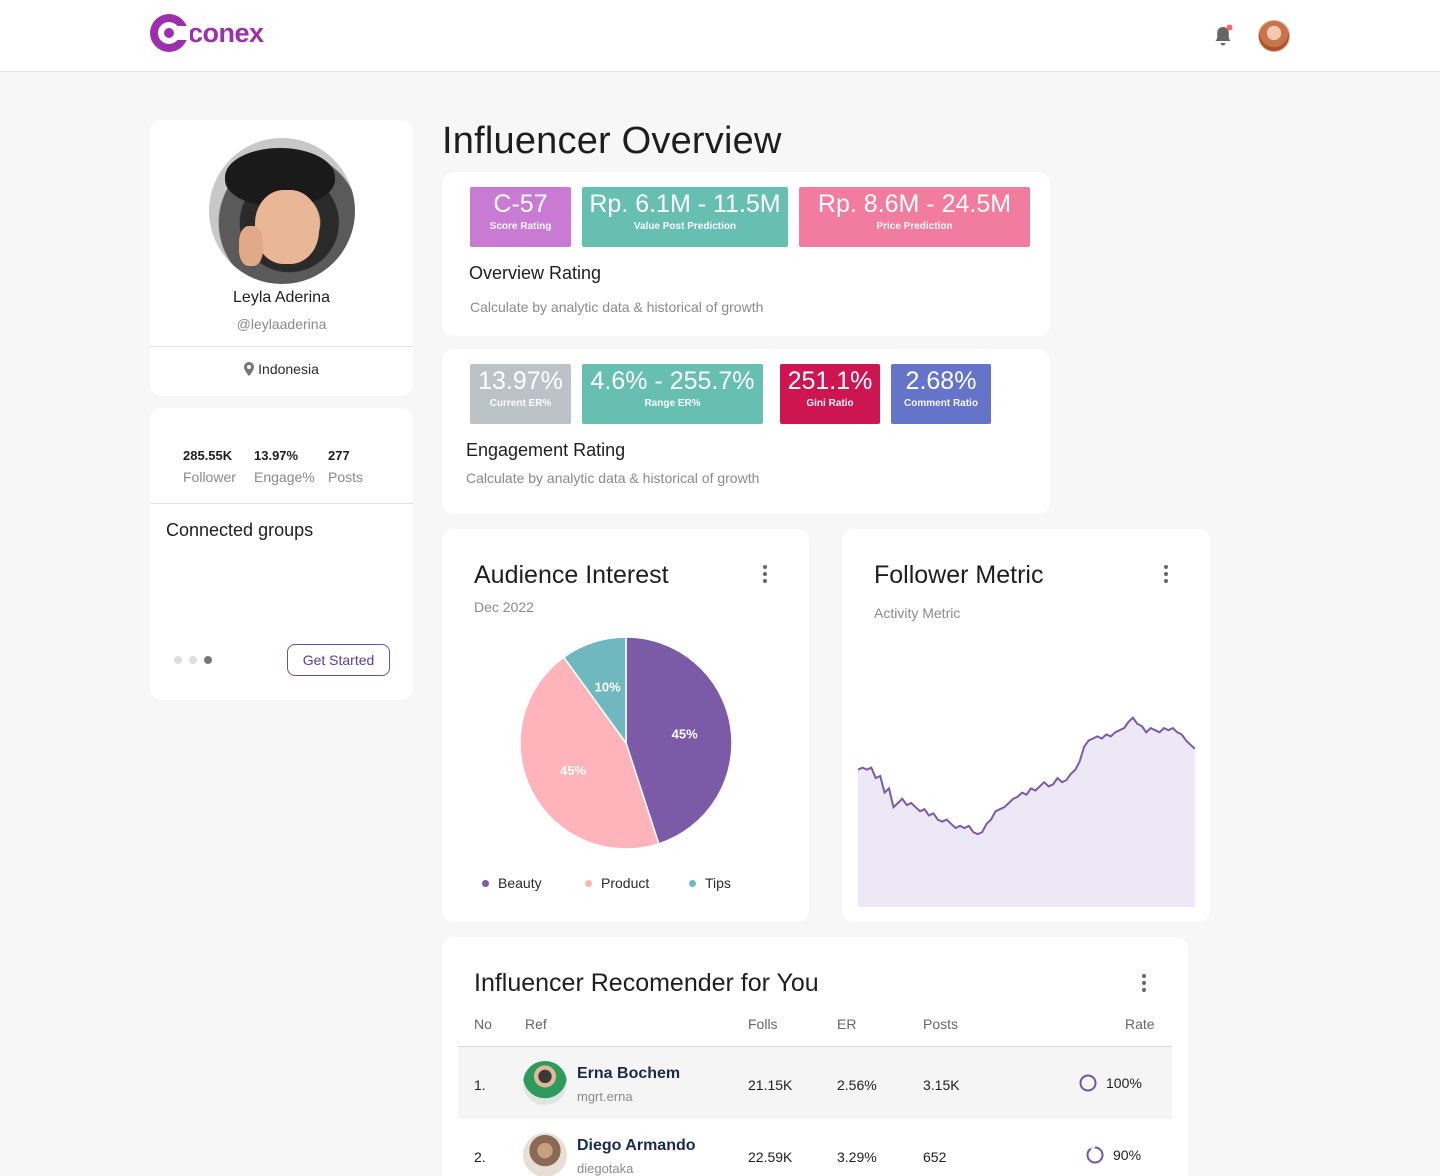 Image resolution: width=1440 pixels, height=1176 pixels. I want to click on stat-value: 277, so click(339, 455).